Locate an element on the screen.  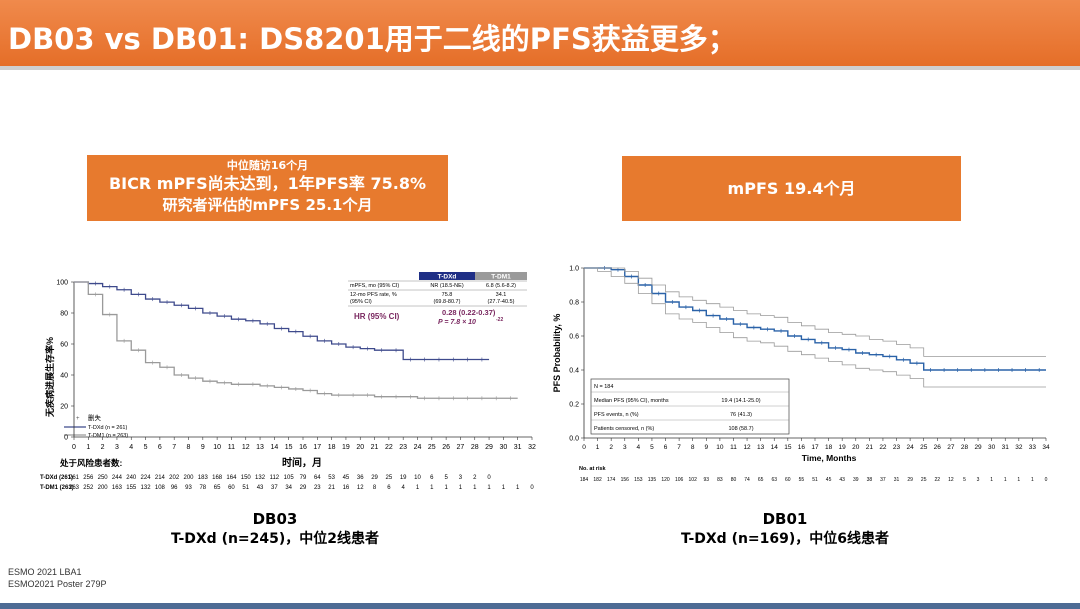
table-row-rate-tdxd: 75.8 is located at coordinates (447, 295).